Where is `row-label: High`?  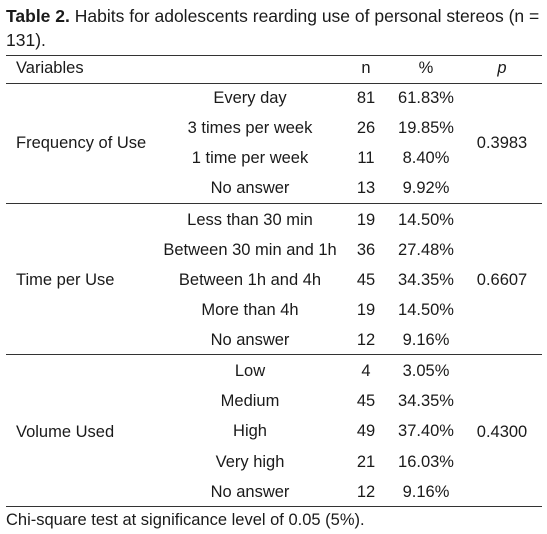 row-label: High is located at coordinates (250, 431).